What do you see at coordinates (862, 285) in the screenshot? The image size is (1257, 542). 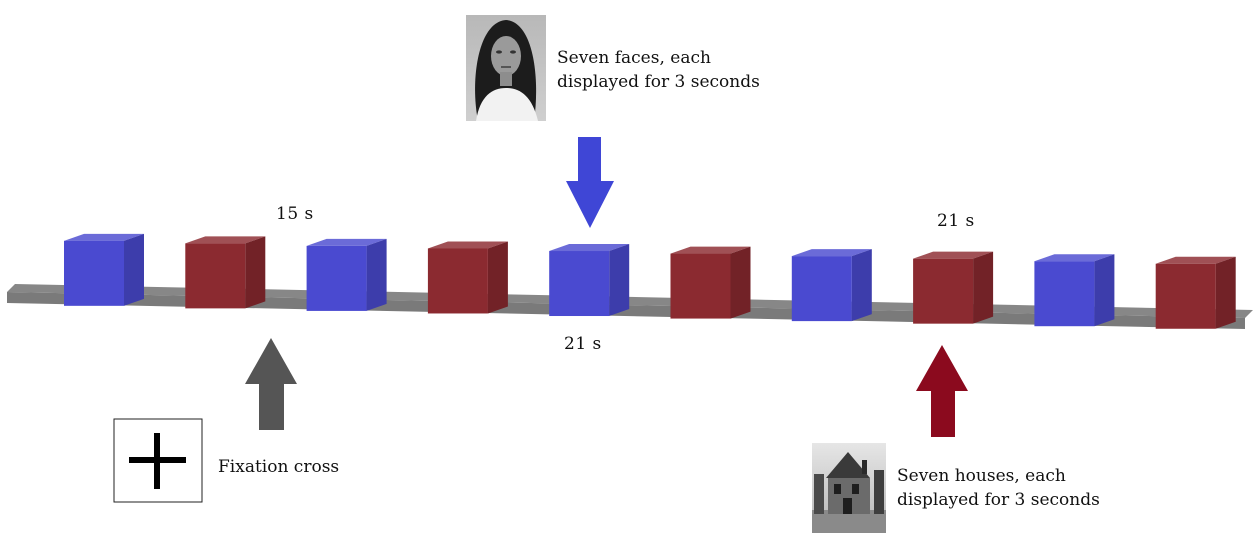 I see `face-block-7-side` at bounding box center [862, 285].